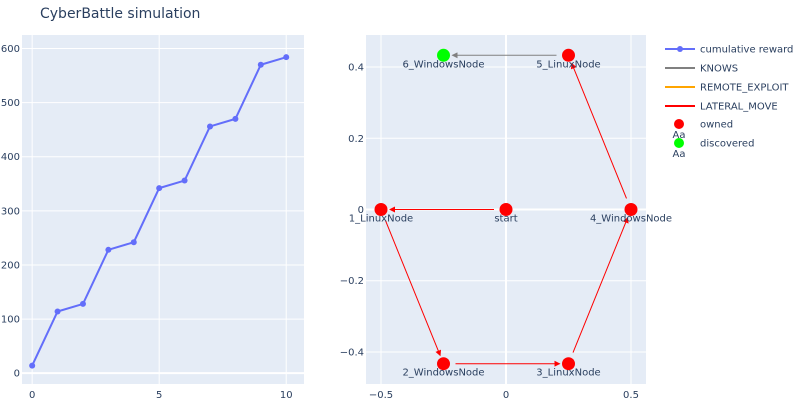 This screenshot has height=400, width=800. I want to click on legend-label: REMOTE_EXPLOIT, so click(744, 88).